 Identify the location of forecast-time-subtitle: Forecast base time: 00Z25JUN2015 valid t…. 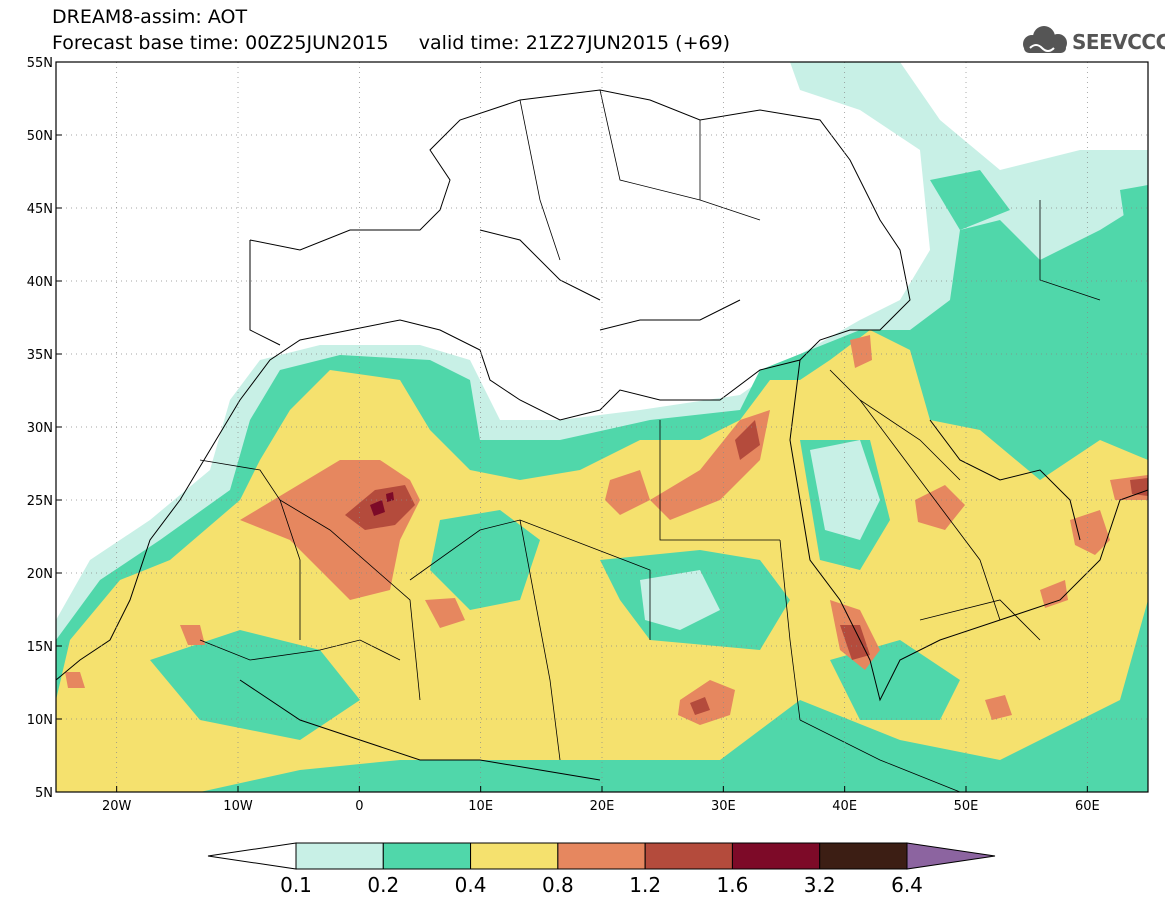
(391, 43).